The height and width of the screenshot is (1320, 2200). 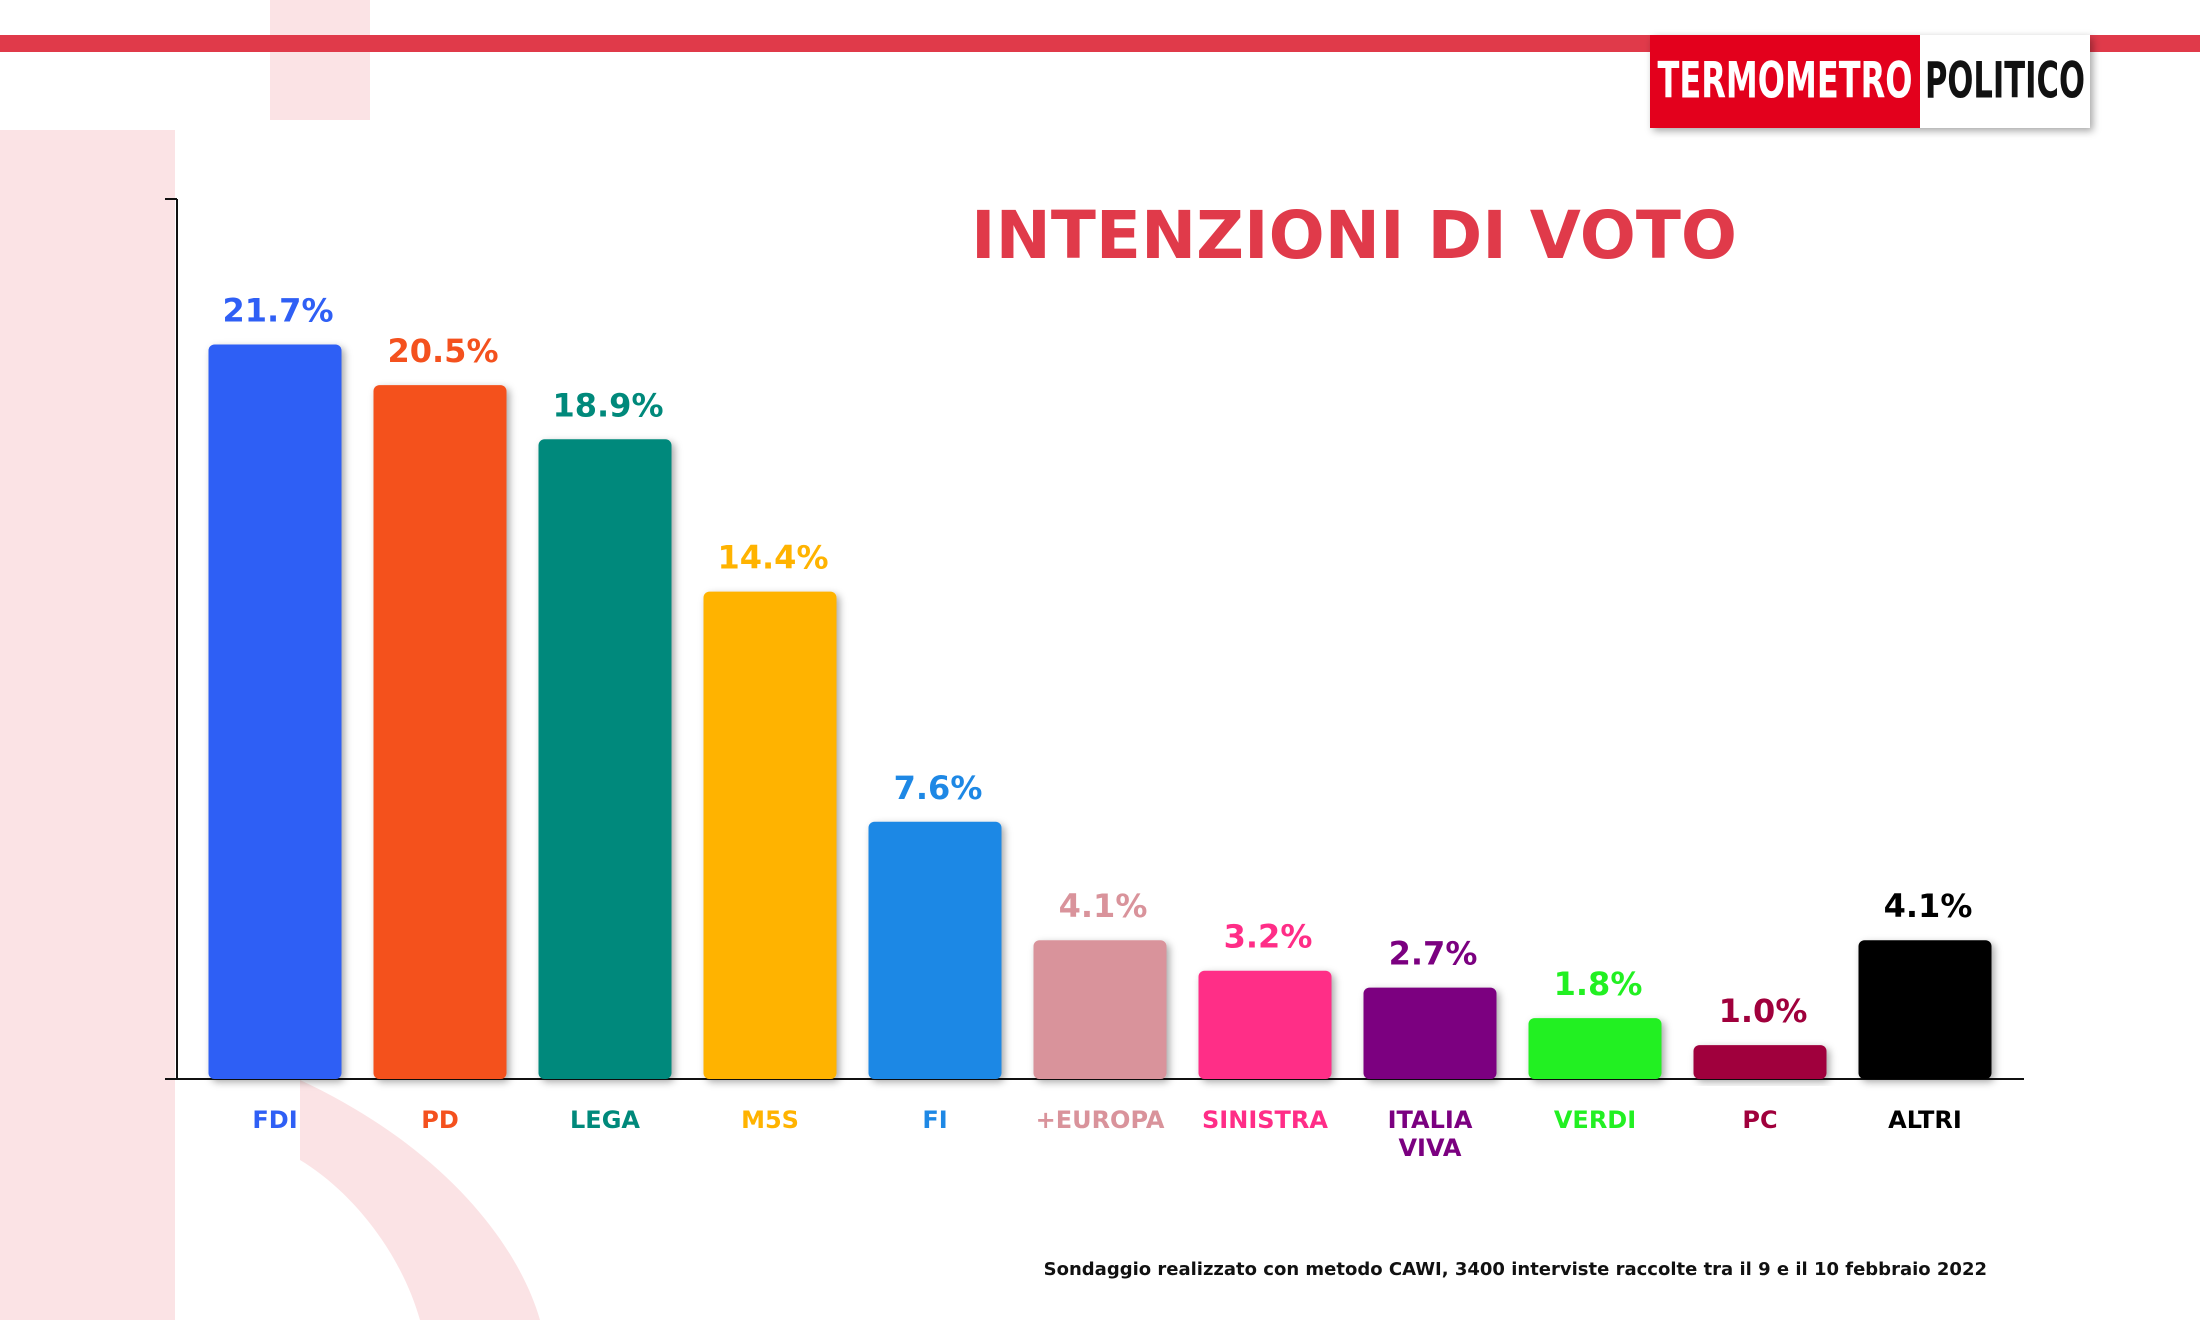 I want to click on value-label: 1.8%, so click(x=1598, y=984).